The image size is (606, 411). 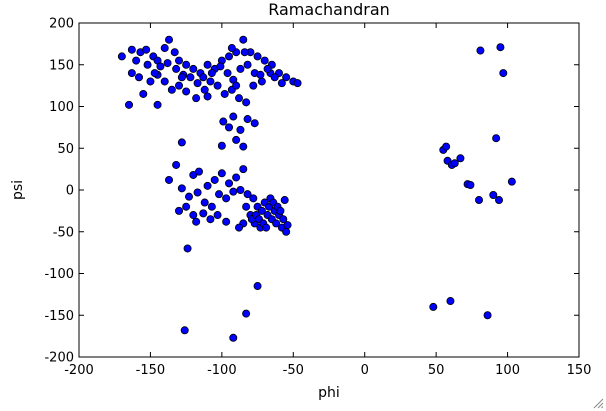 I want to click on y-tick-label: 150, so click(x=61, y=65).